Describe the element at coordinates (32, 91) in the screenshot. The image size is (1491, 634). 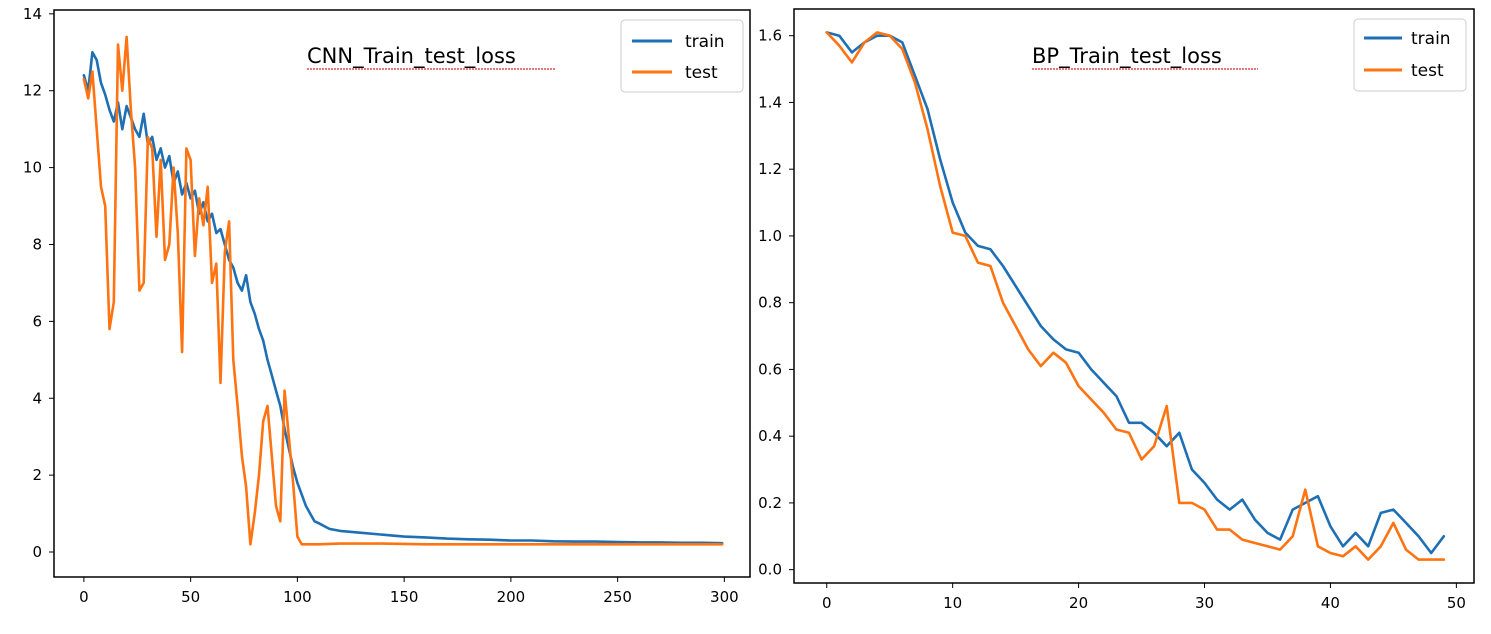
I see `y-tick-label: 12` at that location.